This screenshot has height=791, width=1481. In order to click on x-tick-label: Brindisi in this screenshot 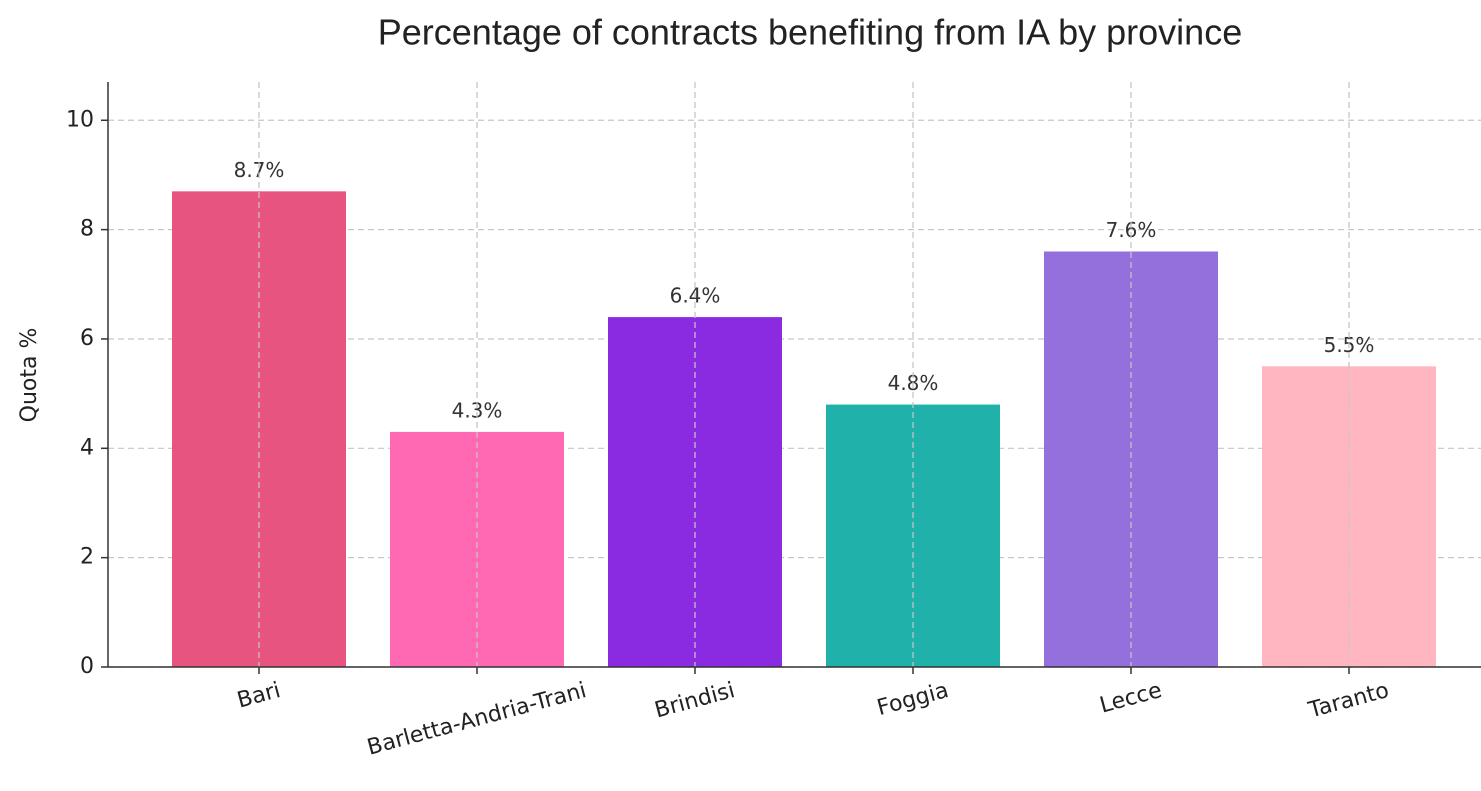, I will do `click(695, 700)`.